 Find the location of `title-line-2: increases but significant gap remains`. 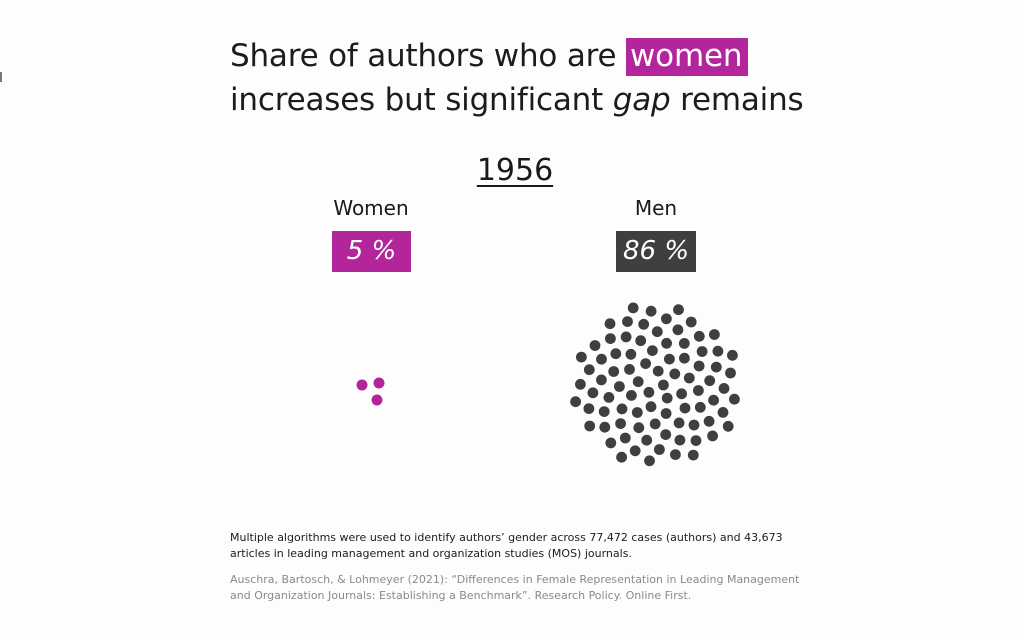

title-line-2: increases but significant gap remains is located at coordinates (580, 100).